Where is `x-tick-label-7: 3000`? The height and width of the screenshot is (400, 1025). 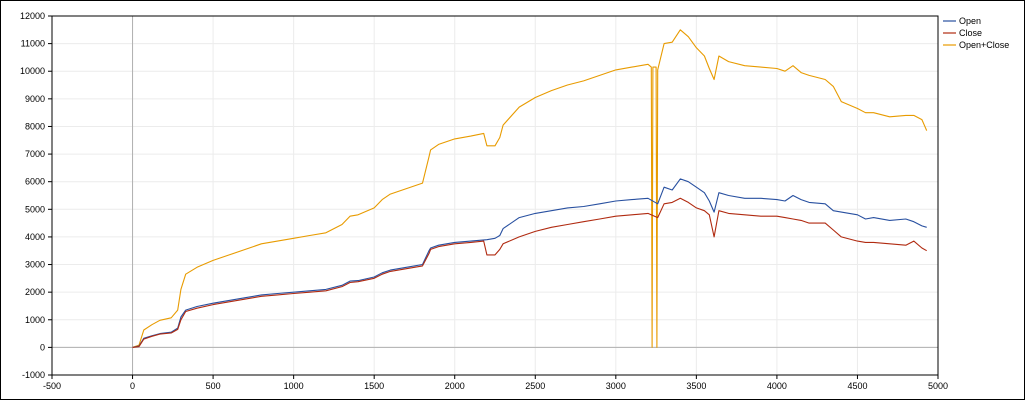
x-tick-label-7: 3000 is located at coordinates (616, 386).